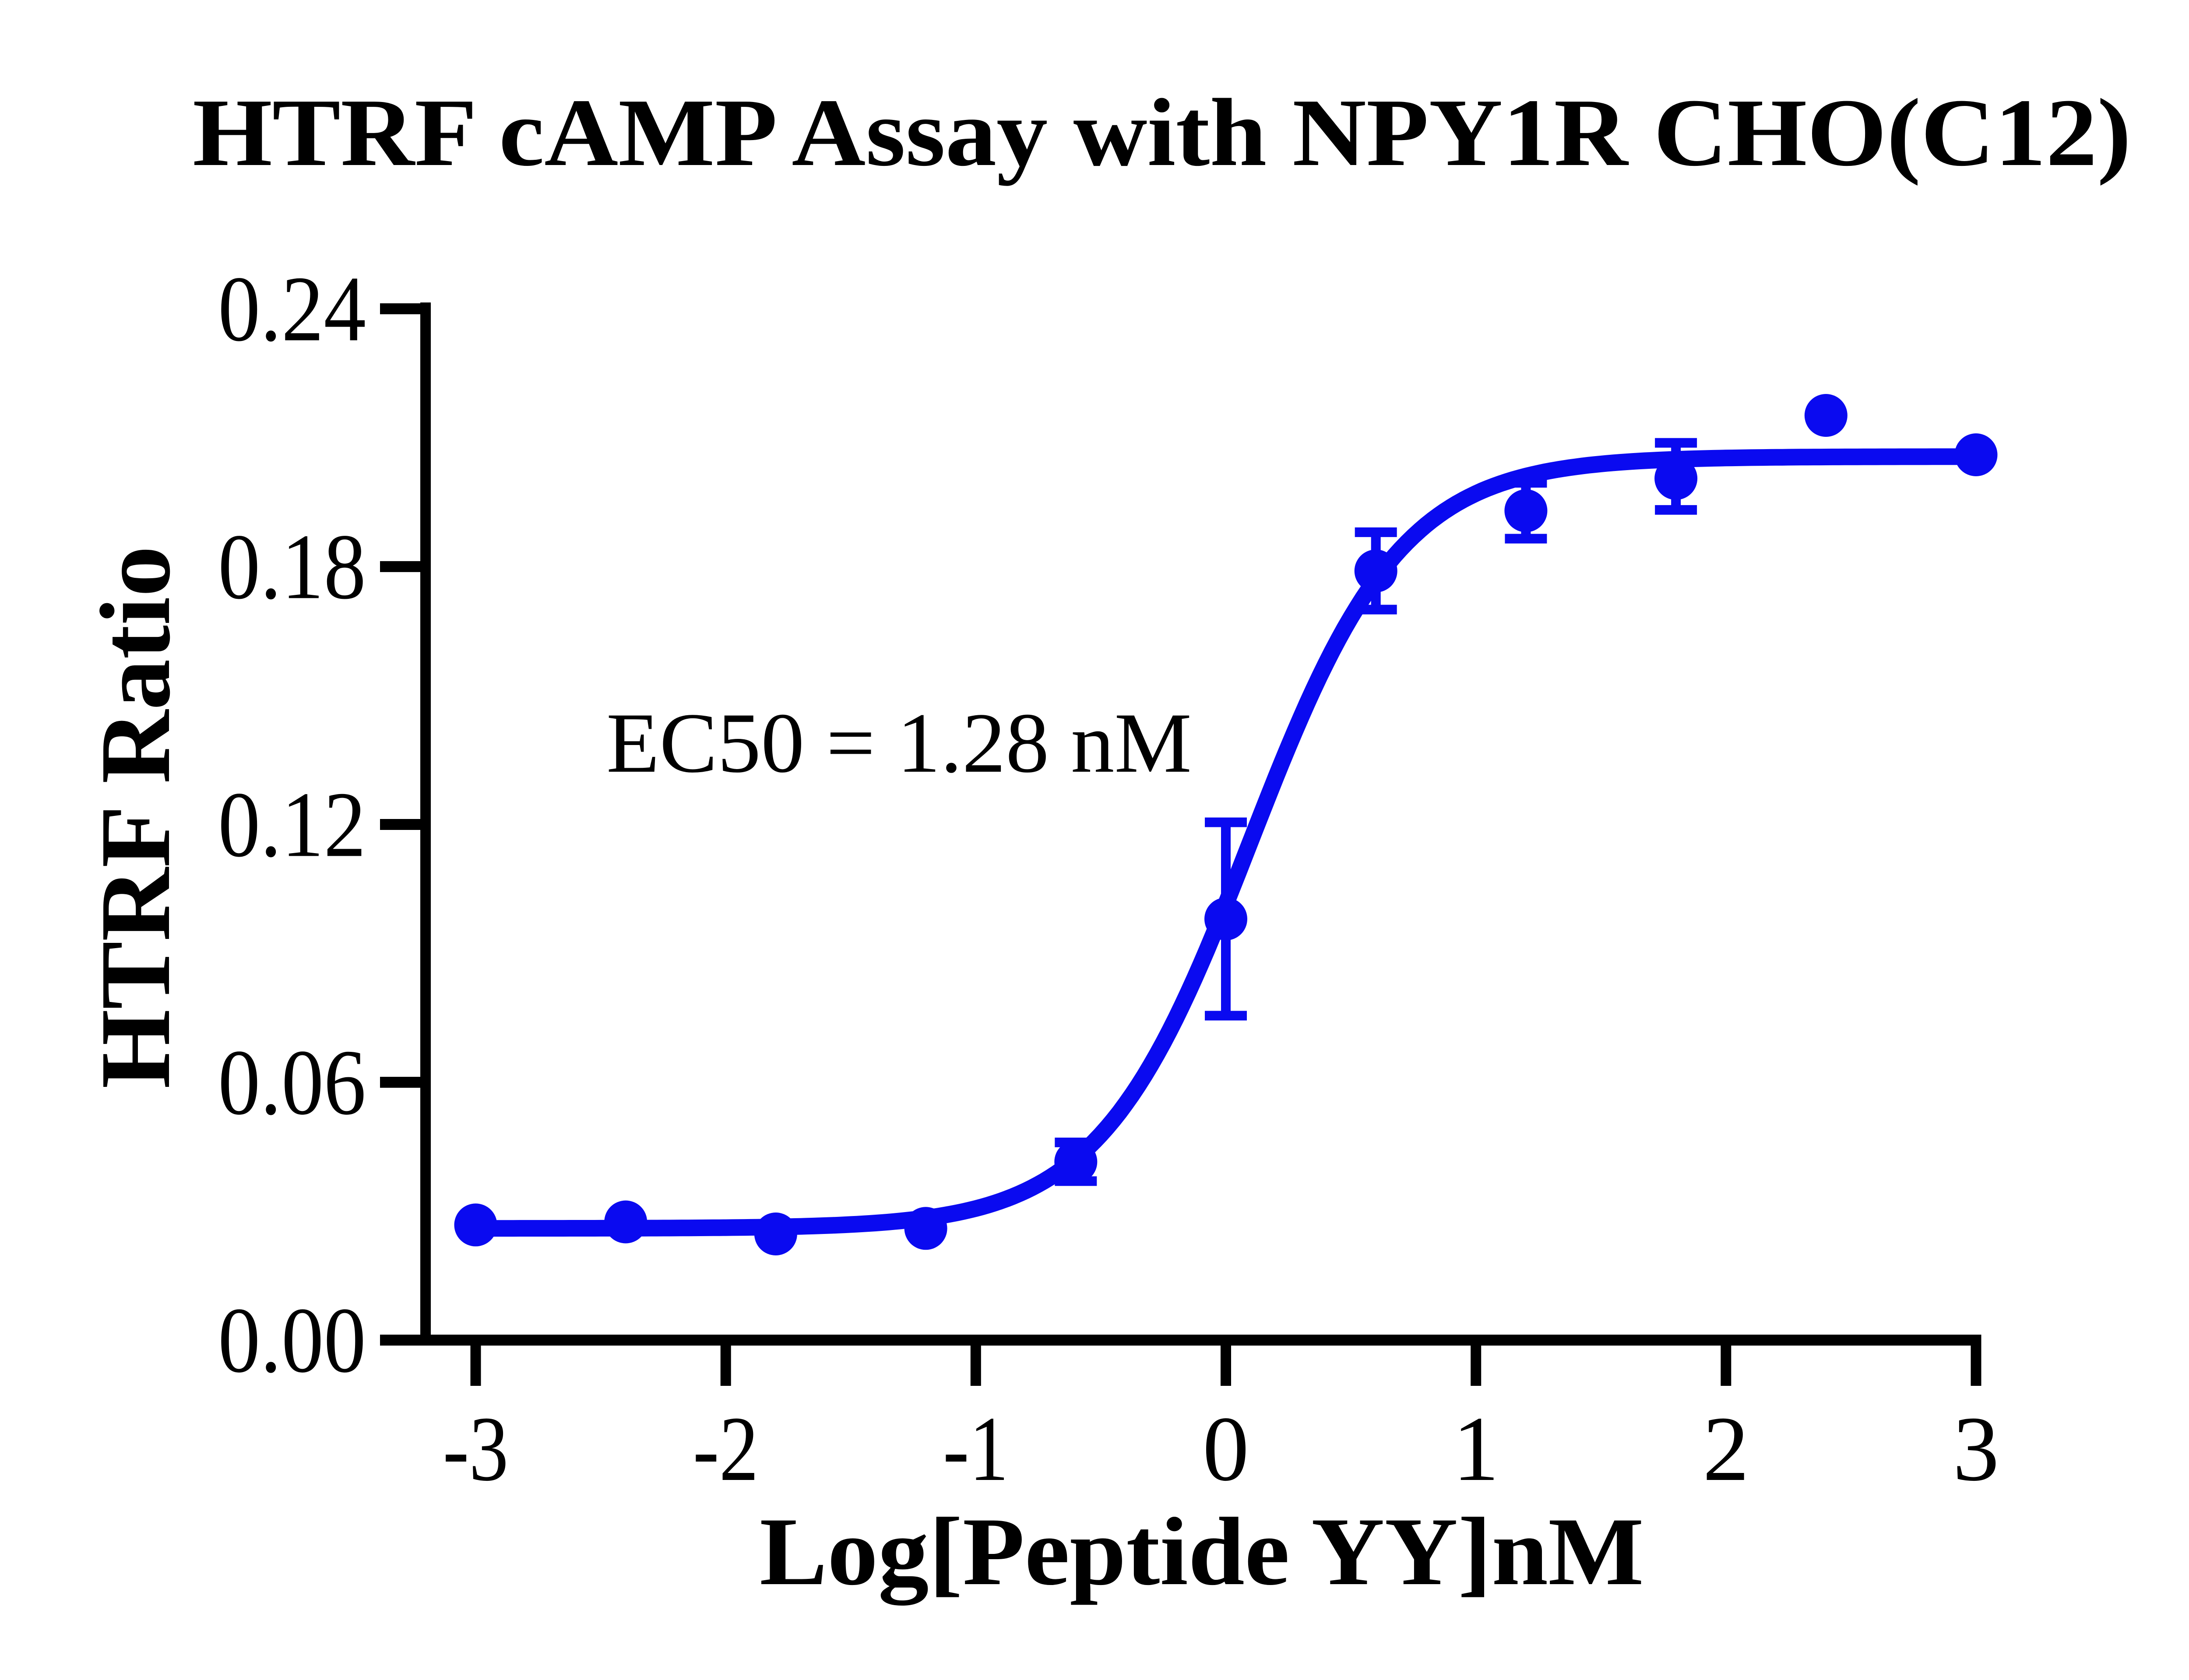  I want to click on svg-text: 0.06, so click(292, 1083).